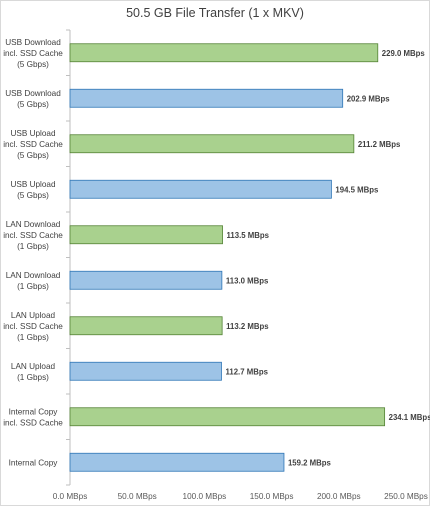 The width and height of the screenshot is (430, 506). What do you see at coordinates (357, 189) in the screenshot?
I see `data-label: 194.5 MBps` at bounding box center [357, 189].